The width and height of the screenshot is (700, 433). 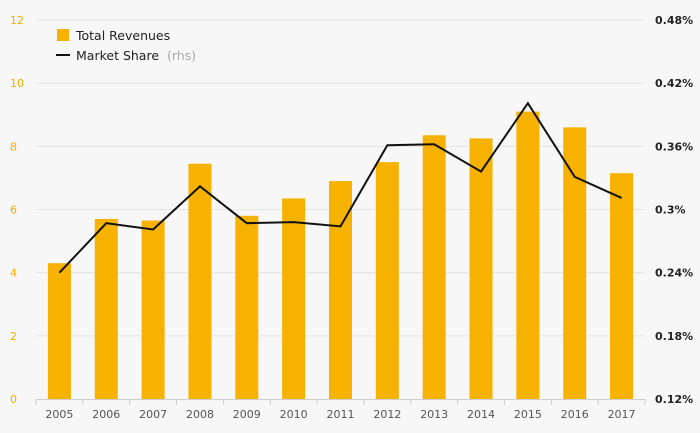 What do you see at coordinates (481, 414) in the screenshot?
I see `x-tick-label: 2014` at bounding box center [481, 414].